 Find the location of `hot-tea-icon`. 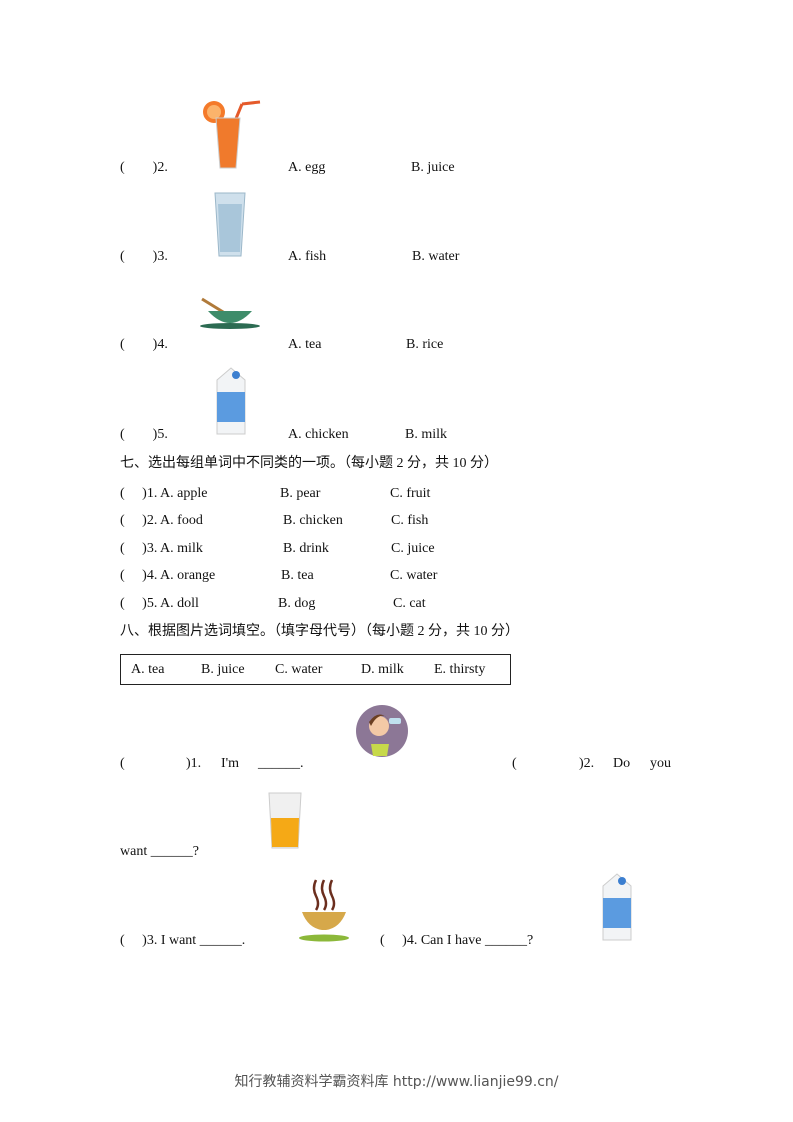

hot-tea-icon is located at coordinates (324, 910).